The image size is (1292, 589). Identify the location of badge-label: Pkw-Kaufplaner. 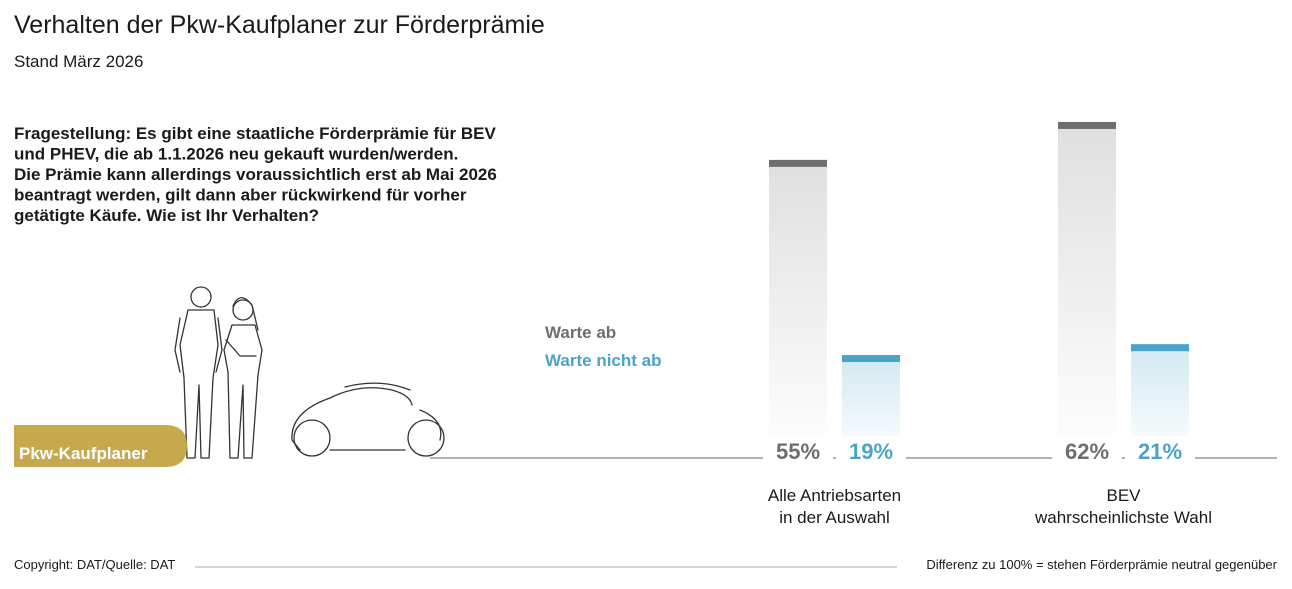
(83, 453).